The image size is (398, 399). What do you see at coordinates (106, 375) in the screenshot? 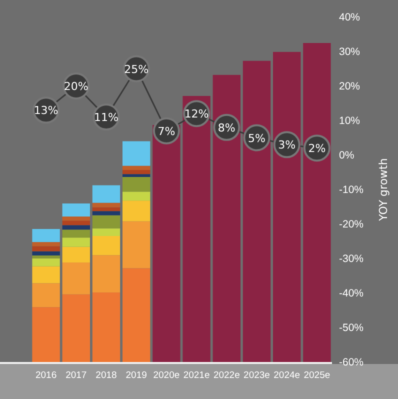
I see `x-tick-label: 2018` at bounding box center [106, 375].